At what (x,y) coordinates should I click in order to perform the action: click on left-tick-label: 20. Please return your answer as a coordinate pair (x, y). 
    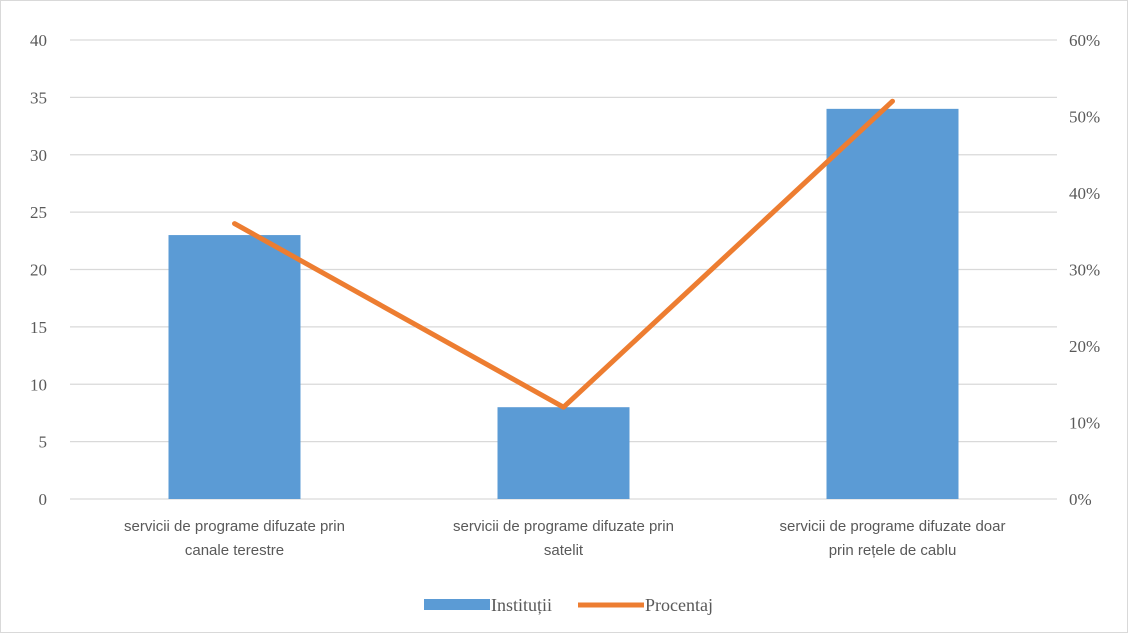
    Looking at the image, I should click on (38, 270).